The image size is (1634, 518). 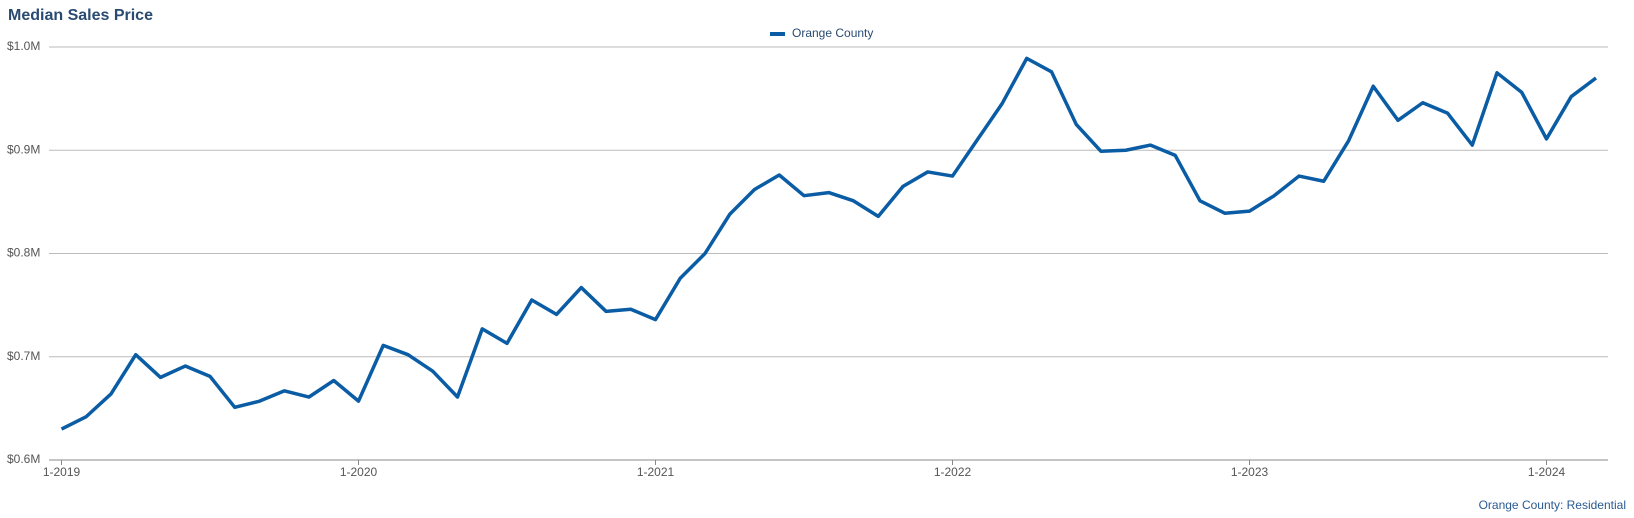 I want to click on x-tick-label: 1-2023, so click(x=1250, y=472).